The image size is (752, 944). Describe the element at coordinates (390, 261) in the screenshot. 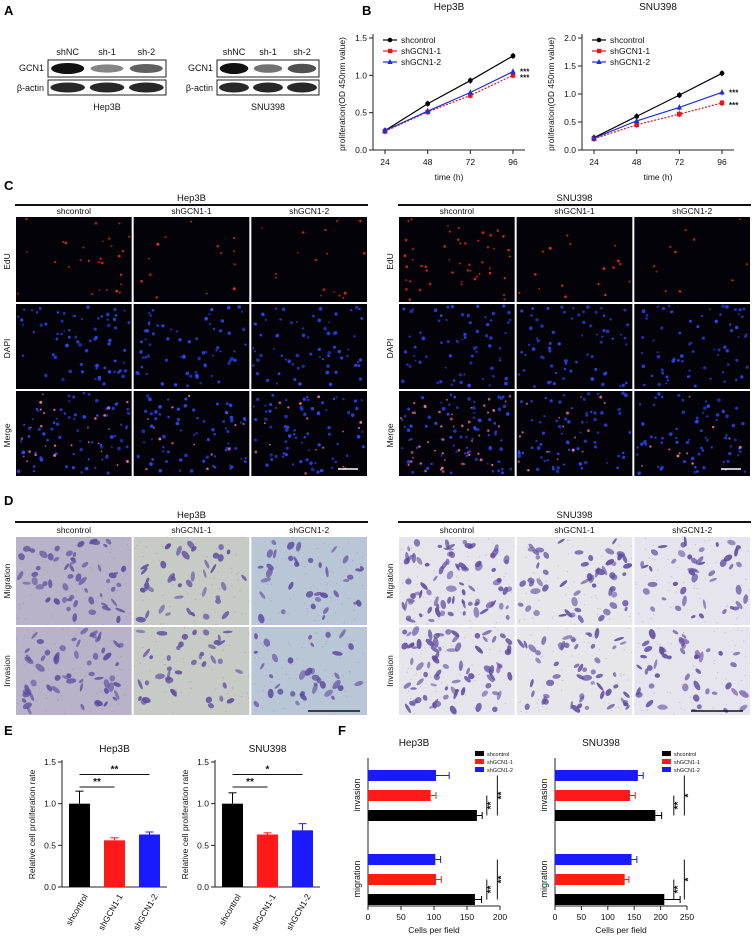

I see `row-label: EdU` at that location.